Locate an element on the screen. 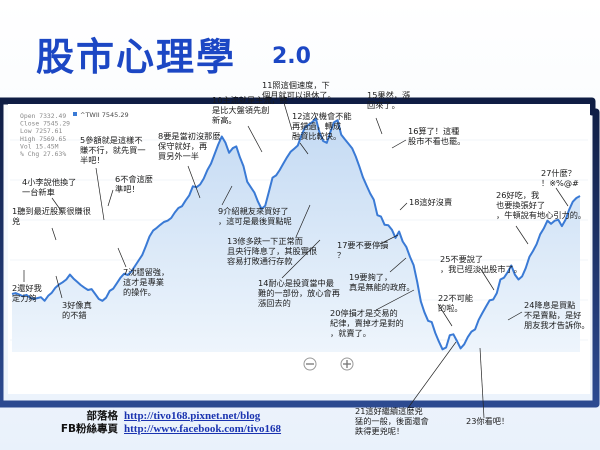  annotation-24: 24降息是買點不是賣點，是好朋友我才告訴你。 is located at coordinates (557, 315).